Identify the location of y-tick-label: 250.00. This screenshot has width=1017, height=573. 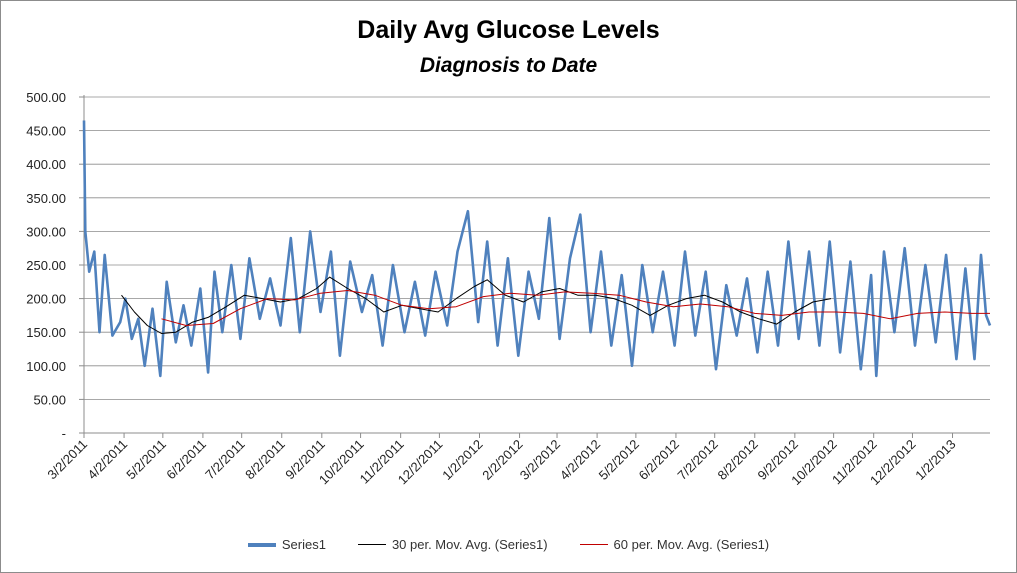
(46, 265).